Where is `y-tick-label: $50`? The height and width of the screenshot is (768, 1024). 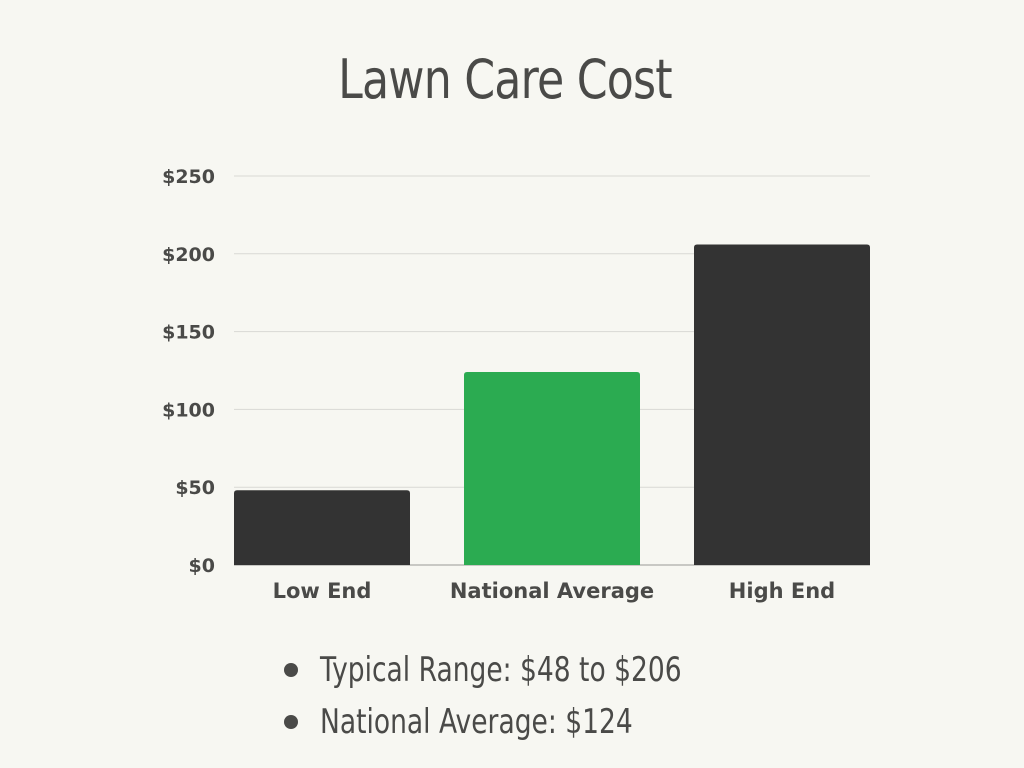
y-tick-label: $50 is located at coordinates (195, 488).